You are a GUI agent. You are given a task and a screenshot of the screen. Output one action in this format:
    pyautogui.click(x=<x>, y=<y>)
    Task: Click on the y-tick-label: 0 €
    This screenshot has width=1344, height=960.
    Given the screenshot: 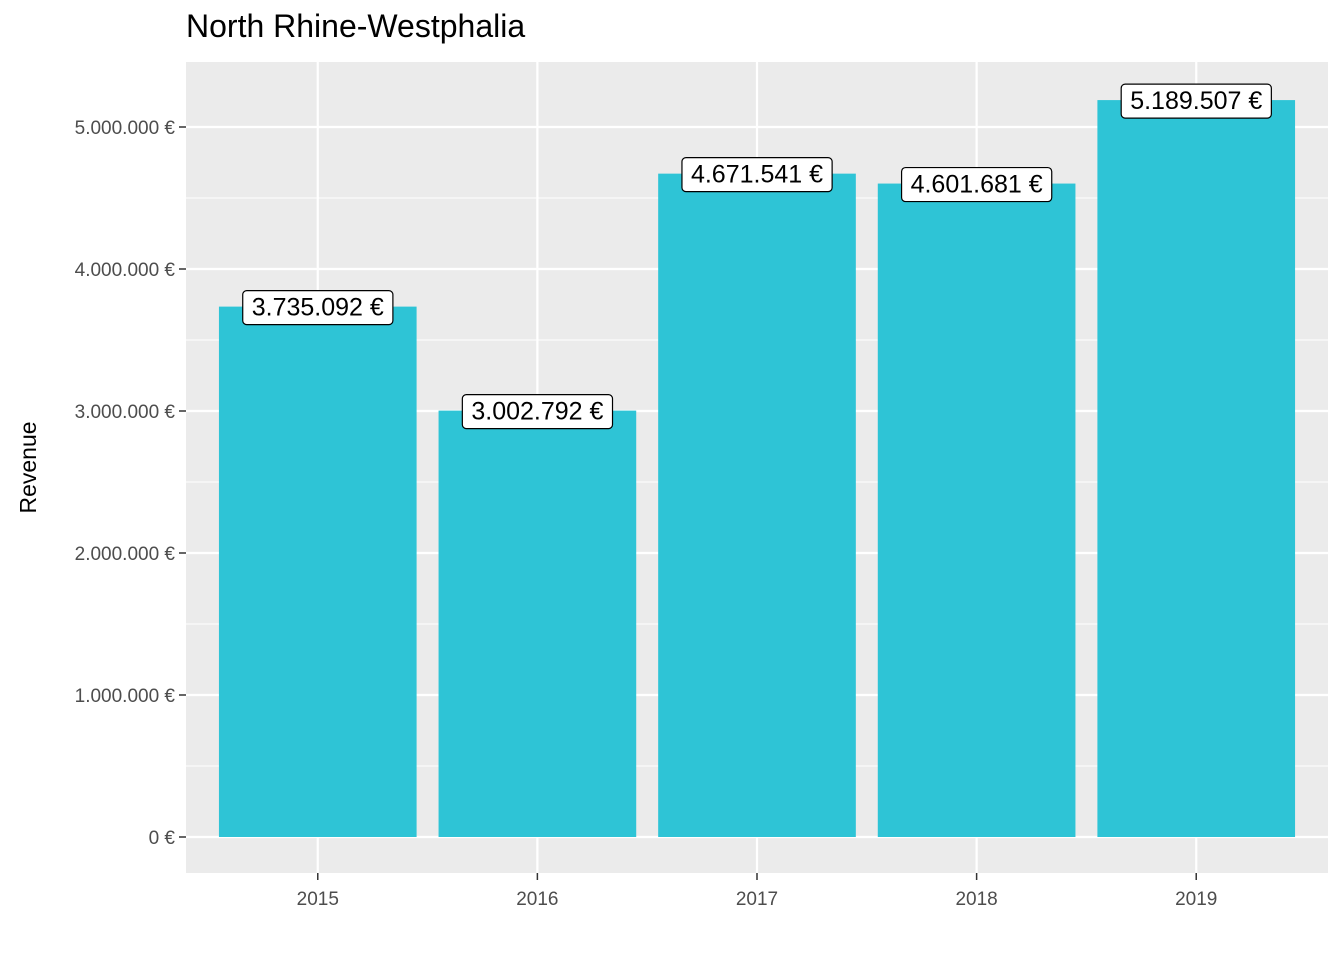 What is the action you would take?
    pyautogui.click(x=162, y=838)
    